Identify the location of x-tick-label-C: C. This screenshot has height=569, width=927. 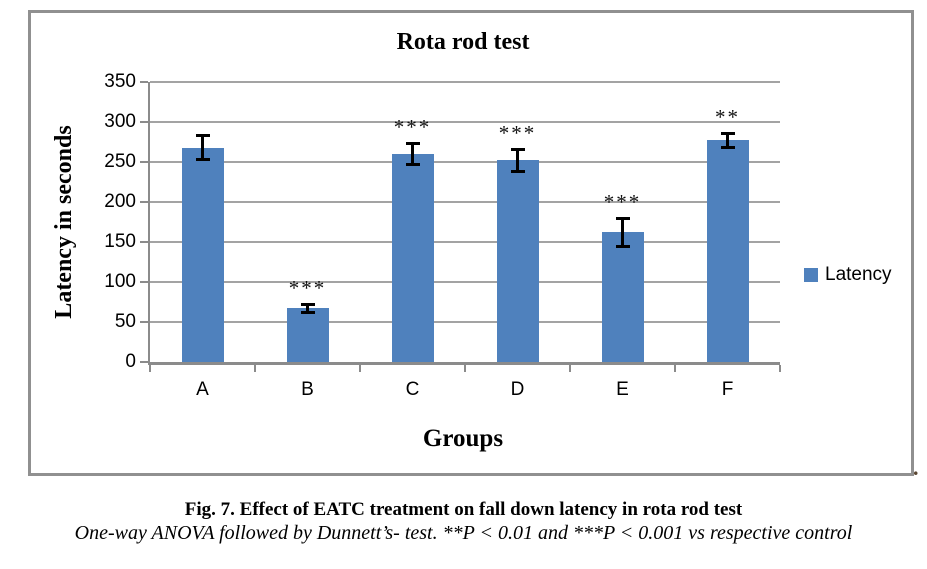
(412, 389).